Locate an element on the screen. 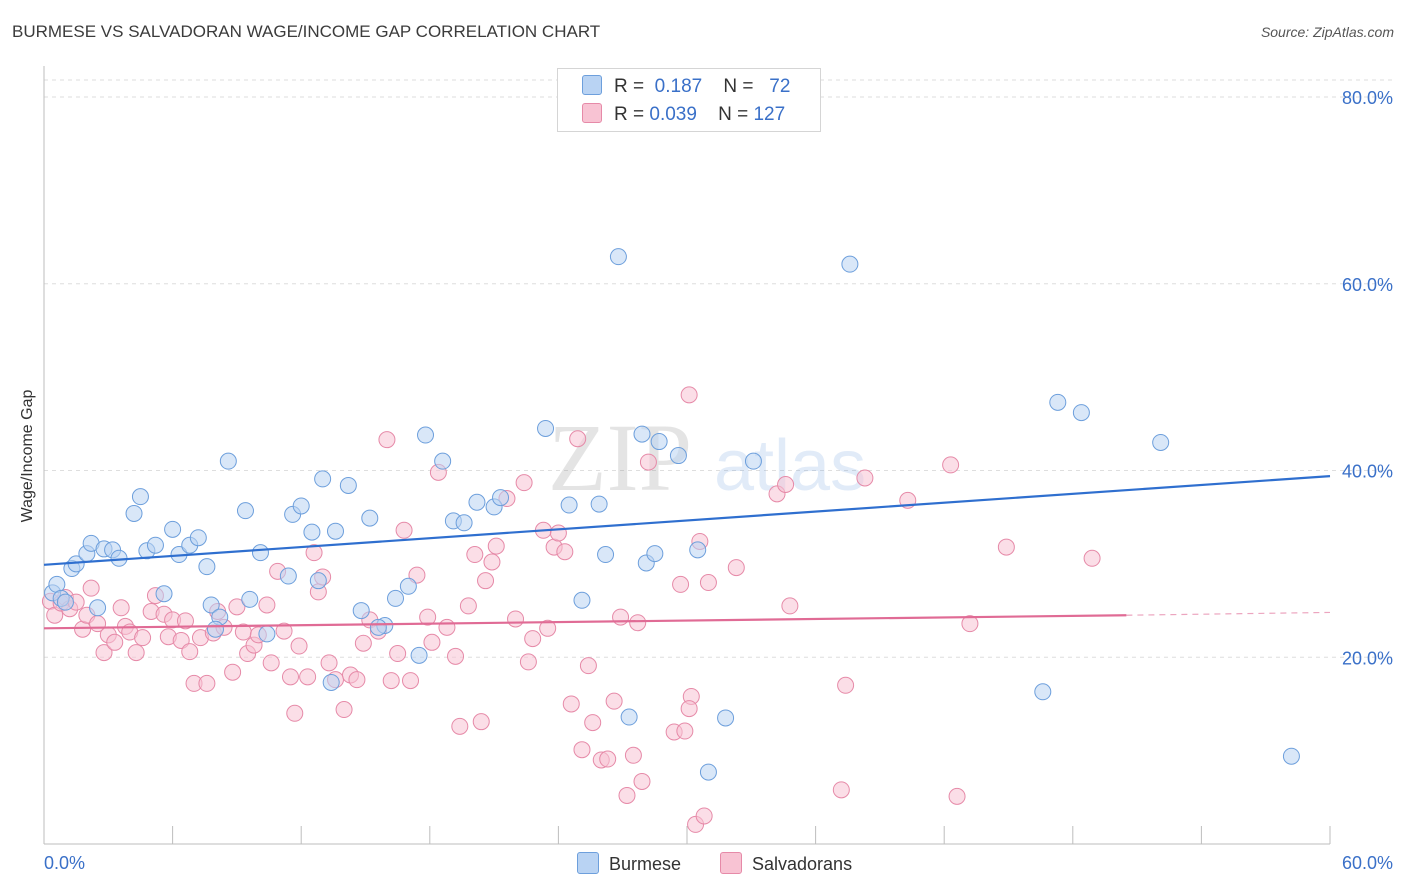  legend-item-burmese: Burmese is located at coordinates (629, 863).